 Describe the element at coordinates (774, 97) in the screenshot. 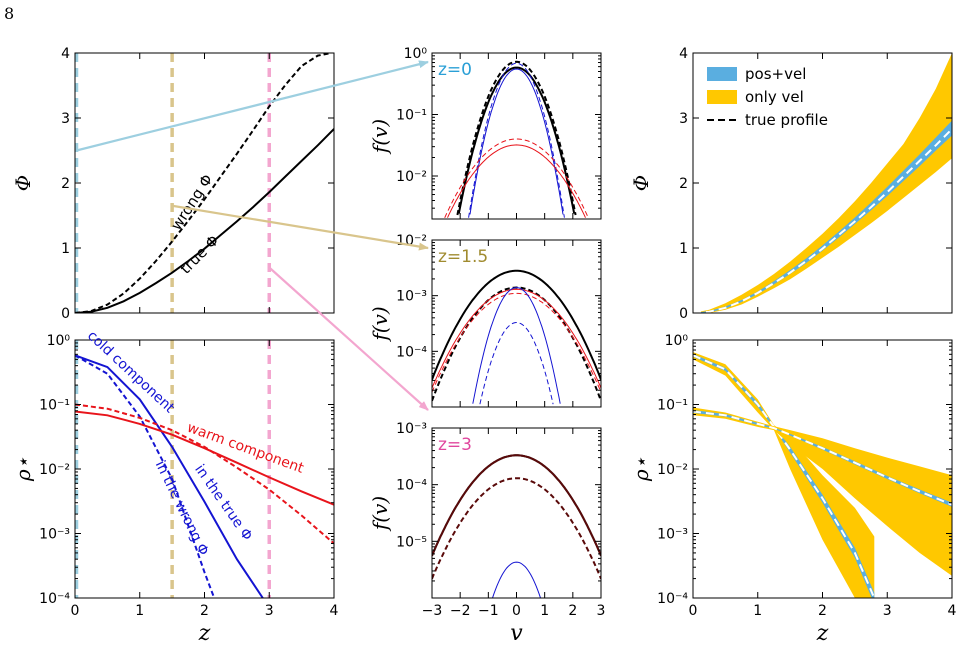

I see `legend-entry: only vel` at that location.